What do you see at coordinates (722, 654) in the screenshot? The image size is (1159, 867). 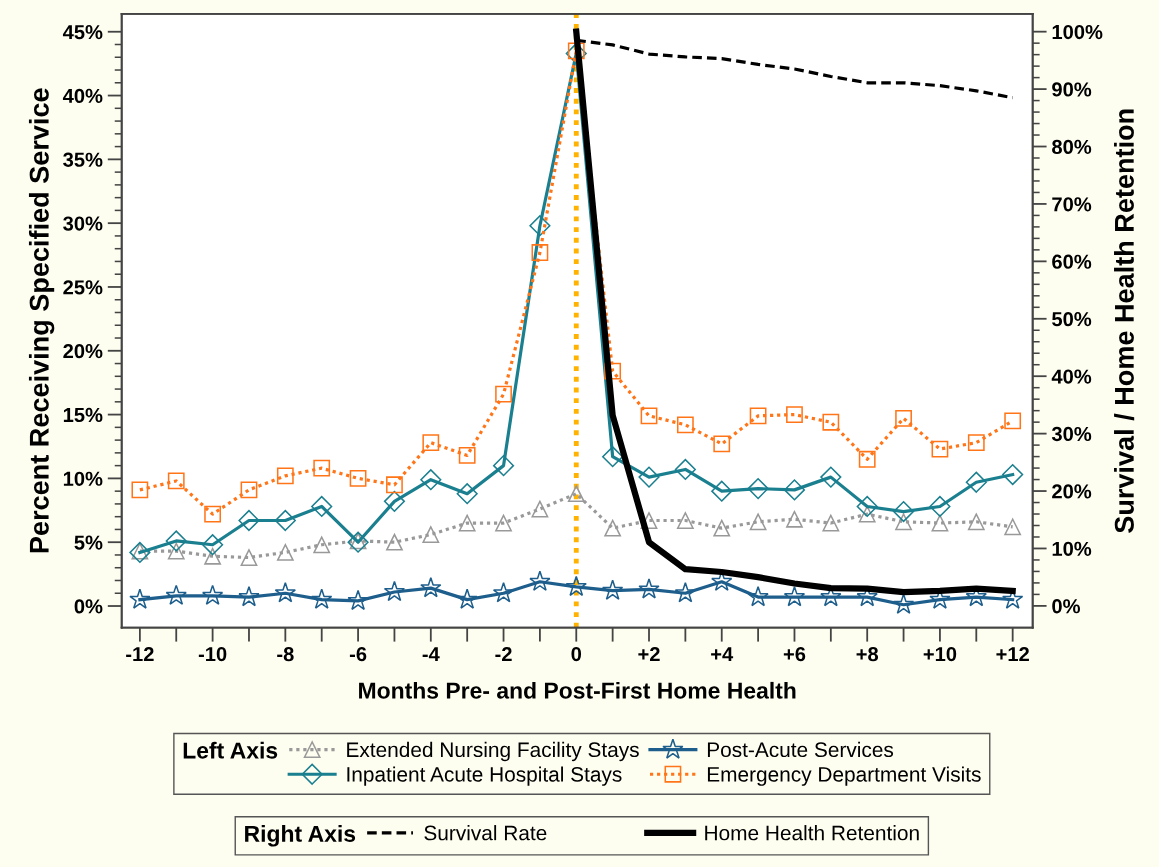 I see `x-tick-label: +4` at bounding box center [722, 654].